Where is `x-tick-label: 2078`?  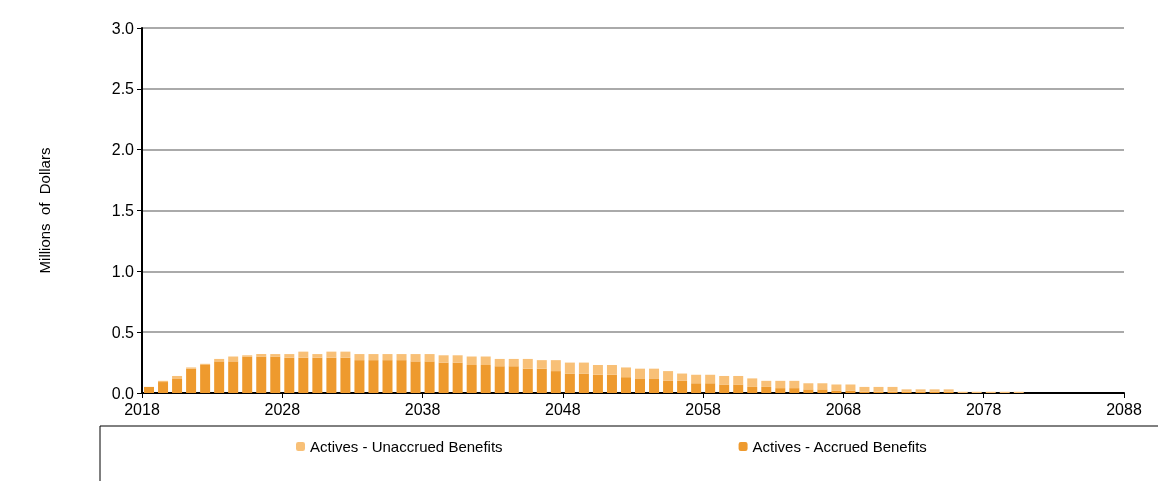 x-tick-label: 2078 is located at coordinates (983, 409).